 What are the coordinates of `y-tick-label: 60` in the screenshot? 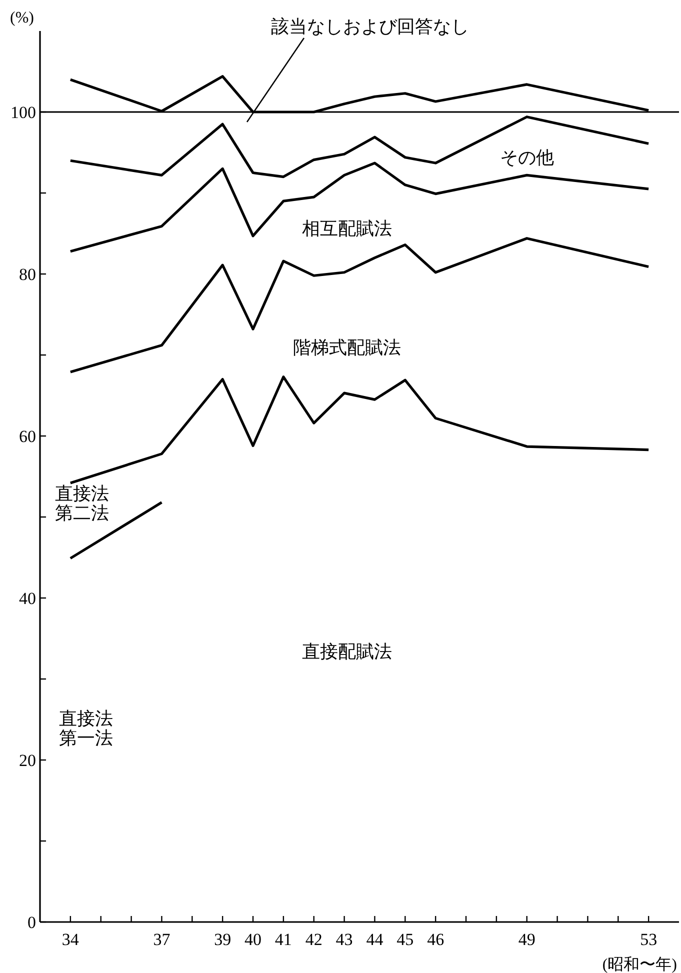 It's located at (27, 436).